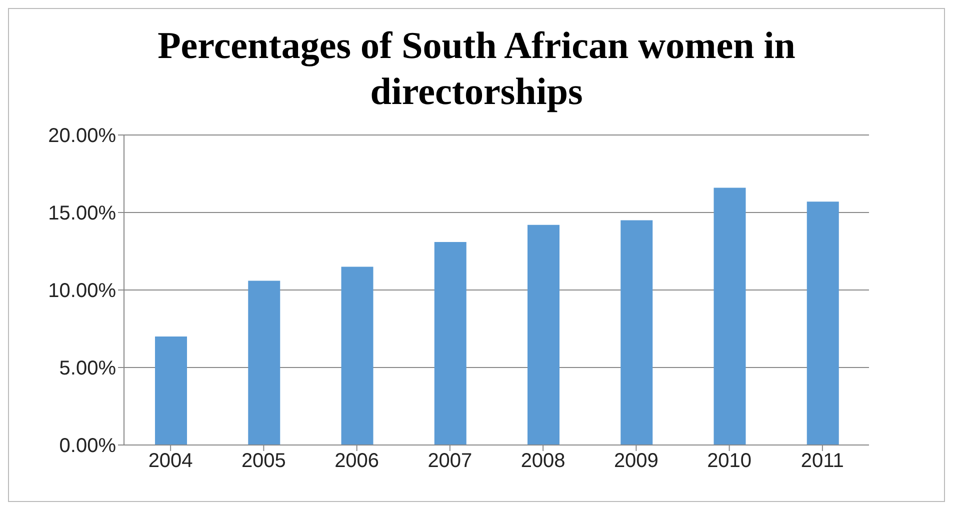 This screenshot has height=510, width=953. Describe the element at coordinates (82, 291) in the screenshot. I see `y-tick-label: 10.00%` at that location.